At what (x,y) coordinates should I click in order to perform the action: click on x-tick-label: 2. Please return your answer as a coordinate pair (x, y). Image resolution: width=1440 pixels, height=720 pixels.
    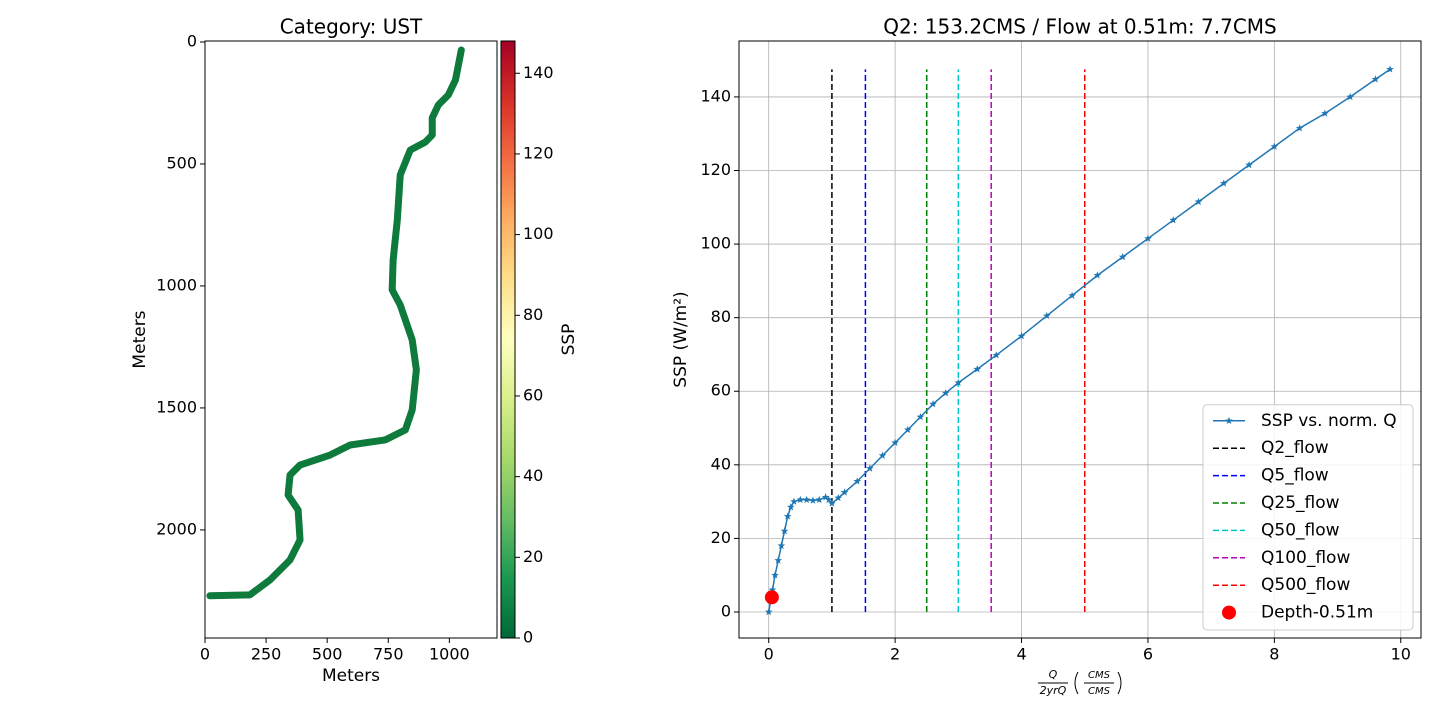
    Looking at the image, I should click on (895, 654).